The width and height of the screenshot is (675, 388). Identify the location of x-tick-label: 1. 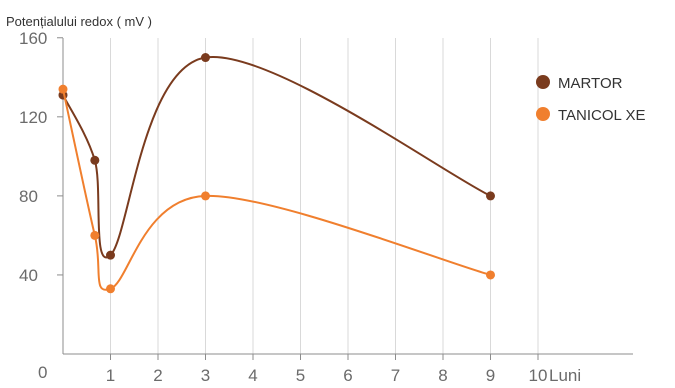
(110, 375).